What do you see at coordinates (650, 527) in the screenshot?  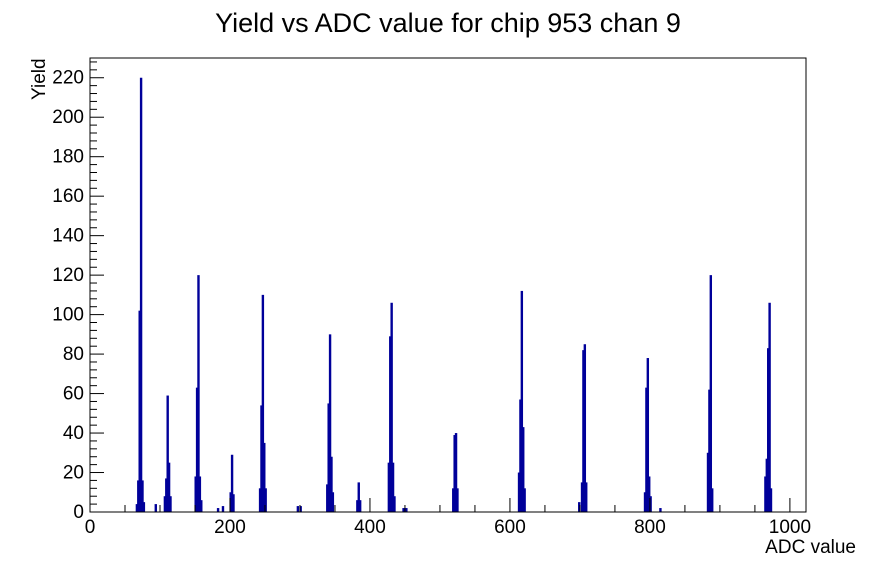 I see `x-tick-label: 800` at bounding box center [650, 527].